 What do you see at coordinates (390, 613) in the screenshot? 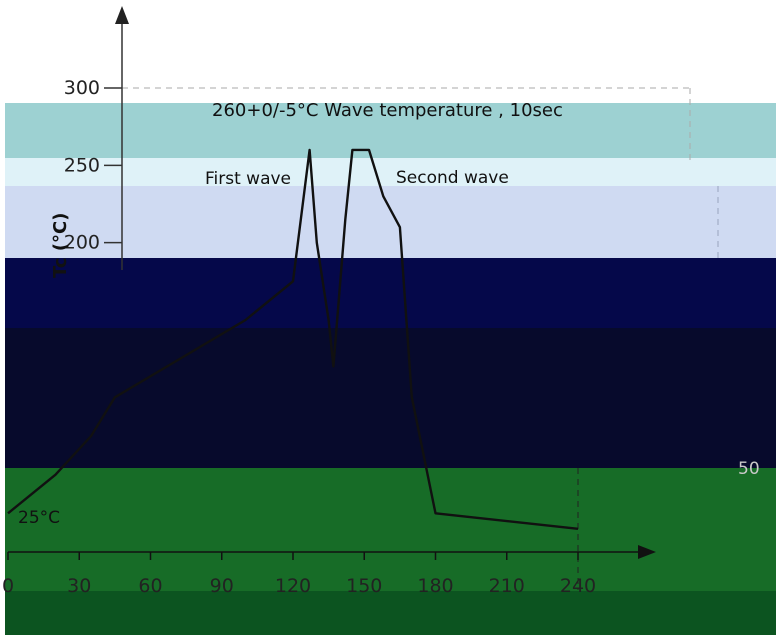
I see `dark-green-band` at bounding box center [390, 613].